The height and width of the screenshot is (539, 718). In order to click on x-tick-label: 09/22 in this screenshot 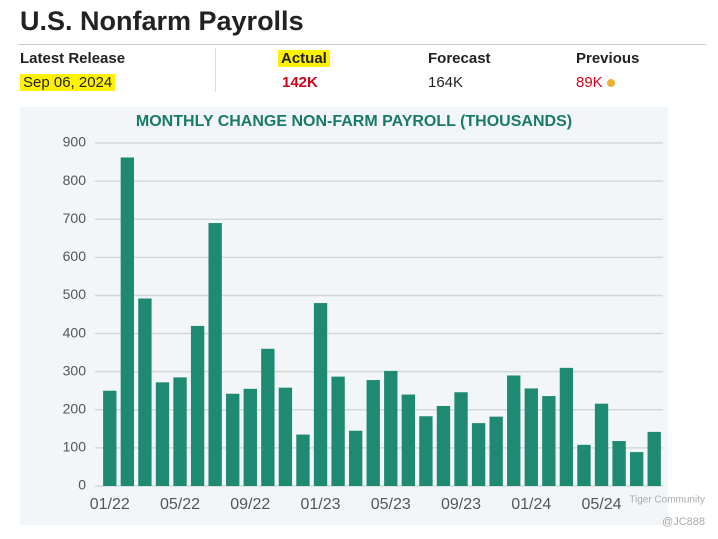, I will do `click(250, 504)`.